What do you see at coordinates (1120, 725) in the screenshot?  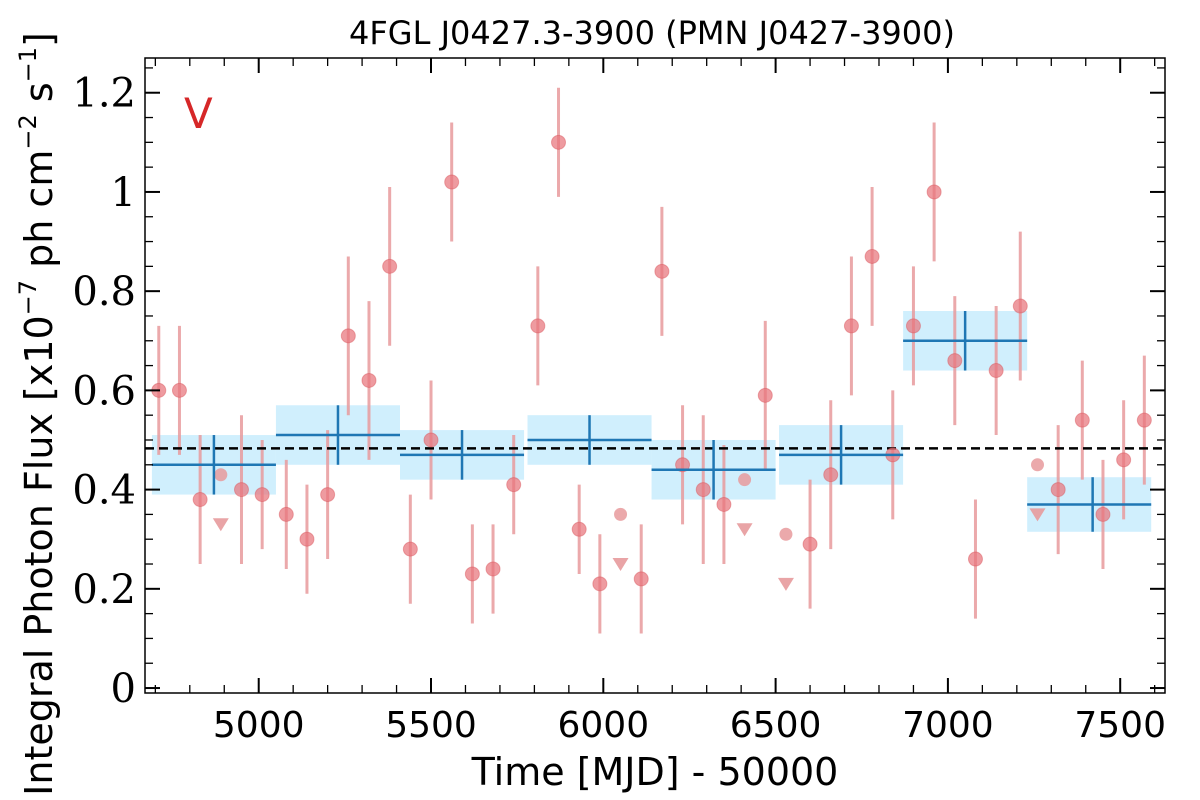 I see `x-tick-label: 7500` at bounding box center [1120, 725].